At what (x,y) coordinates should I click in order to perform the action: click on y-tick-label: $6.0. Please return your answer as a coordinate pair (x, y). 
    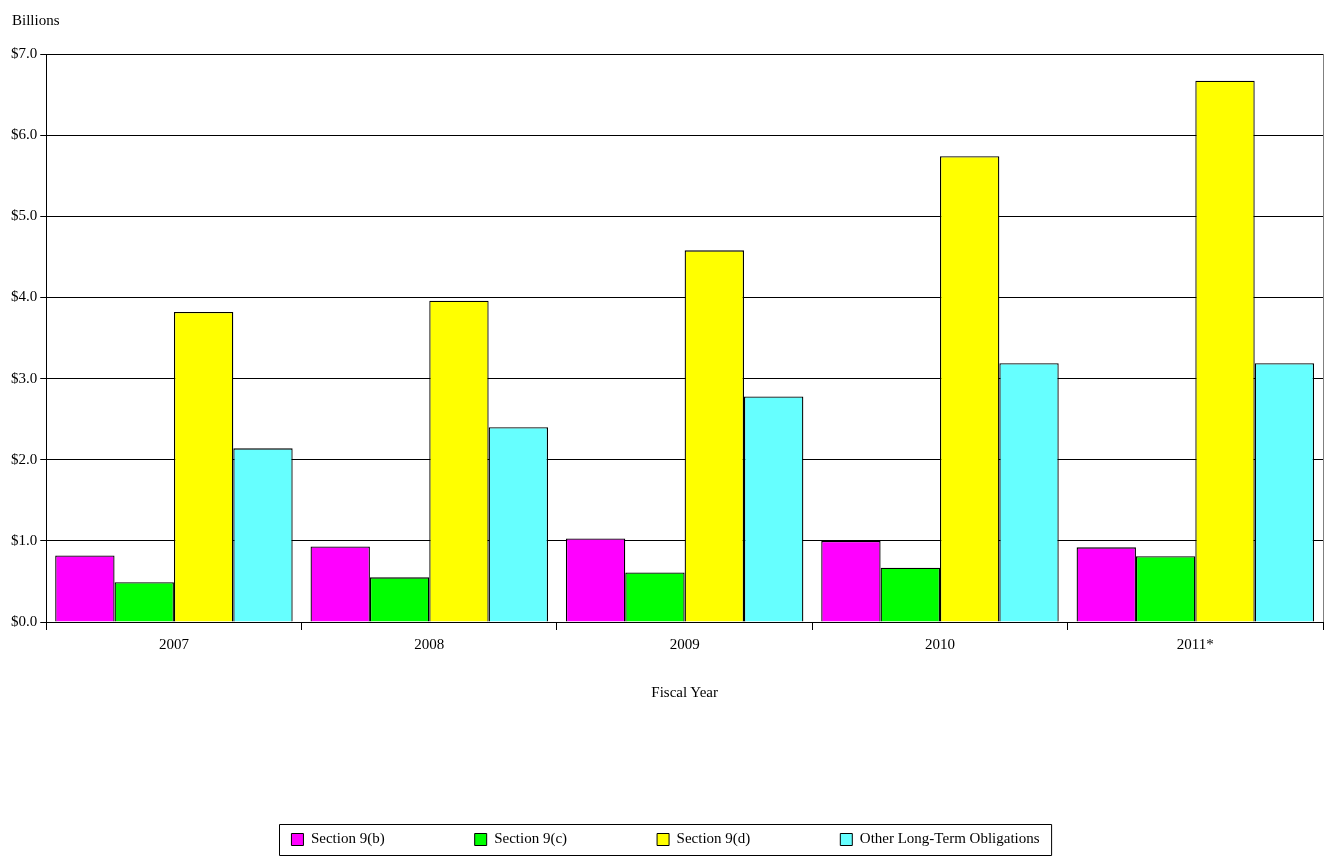
    Looking at the image, I should click on (24, 134).